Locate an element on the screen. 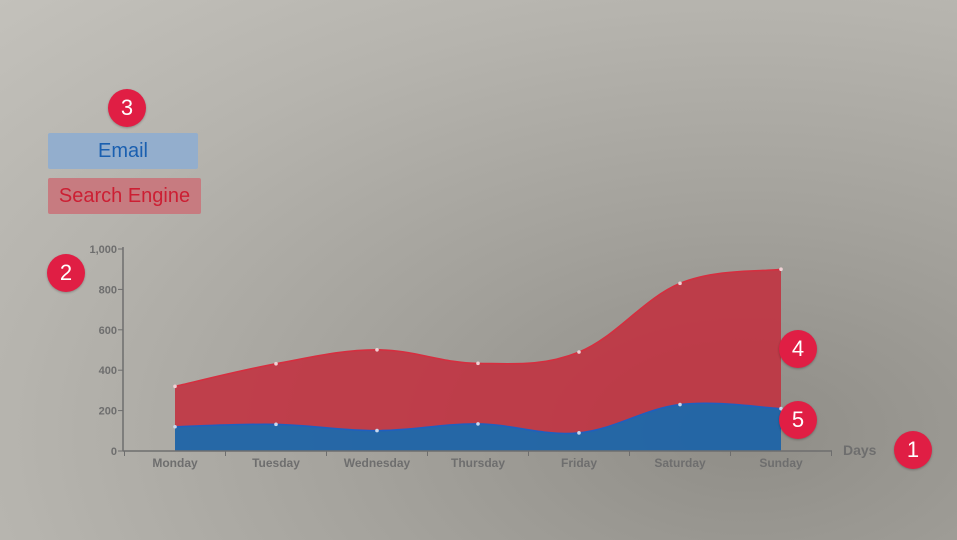 This screenshot has width=957, height=540. x-tick-label: Wednesday is located at coordinates (377, 463).